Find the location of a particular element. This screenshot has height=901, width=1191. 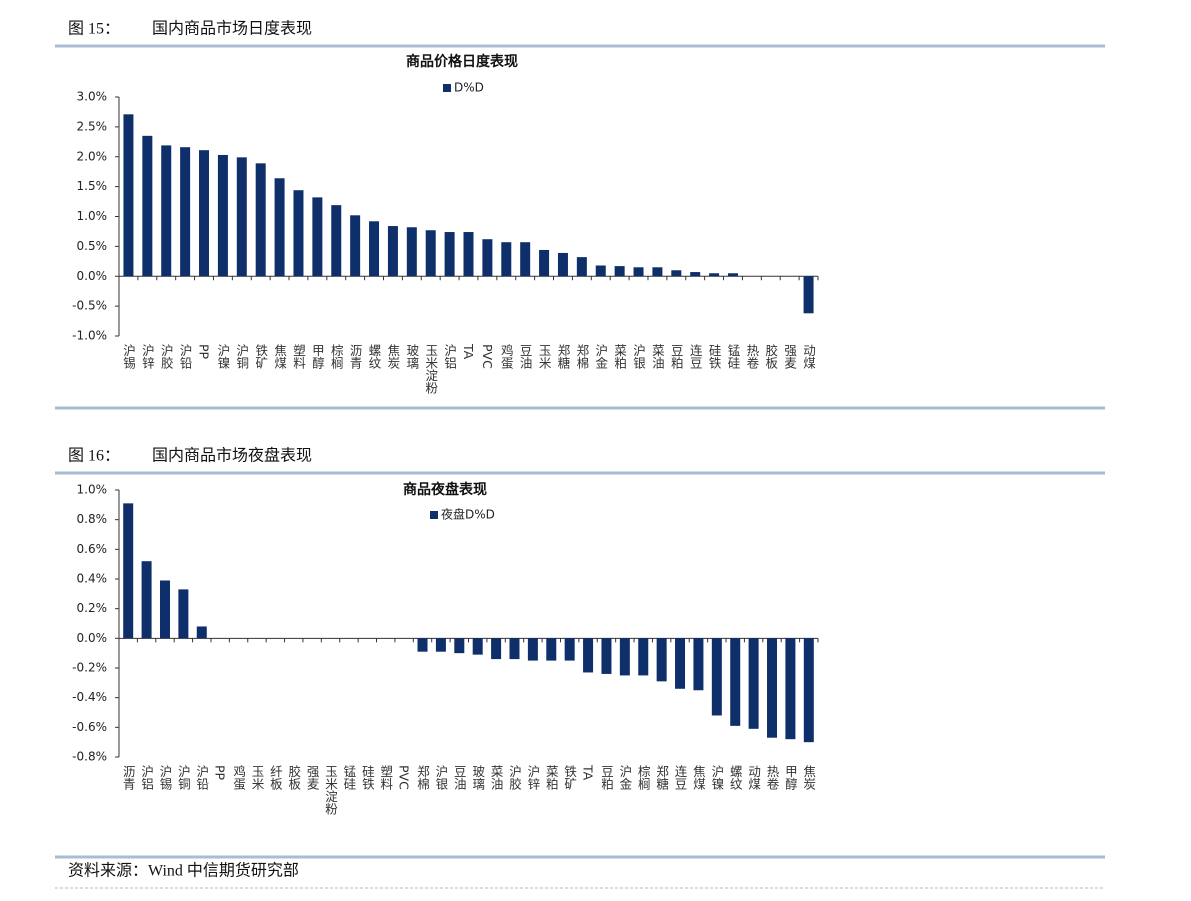

x-tick-label: 玉米淀粉 is located at coordinates (330, 790).